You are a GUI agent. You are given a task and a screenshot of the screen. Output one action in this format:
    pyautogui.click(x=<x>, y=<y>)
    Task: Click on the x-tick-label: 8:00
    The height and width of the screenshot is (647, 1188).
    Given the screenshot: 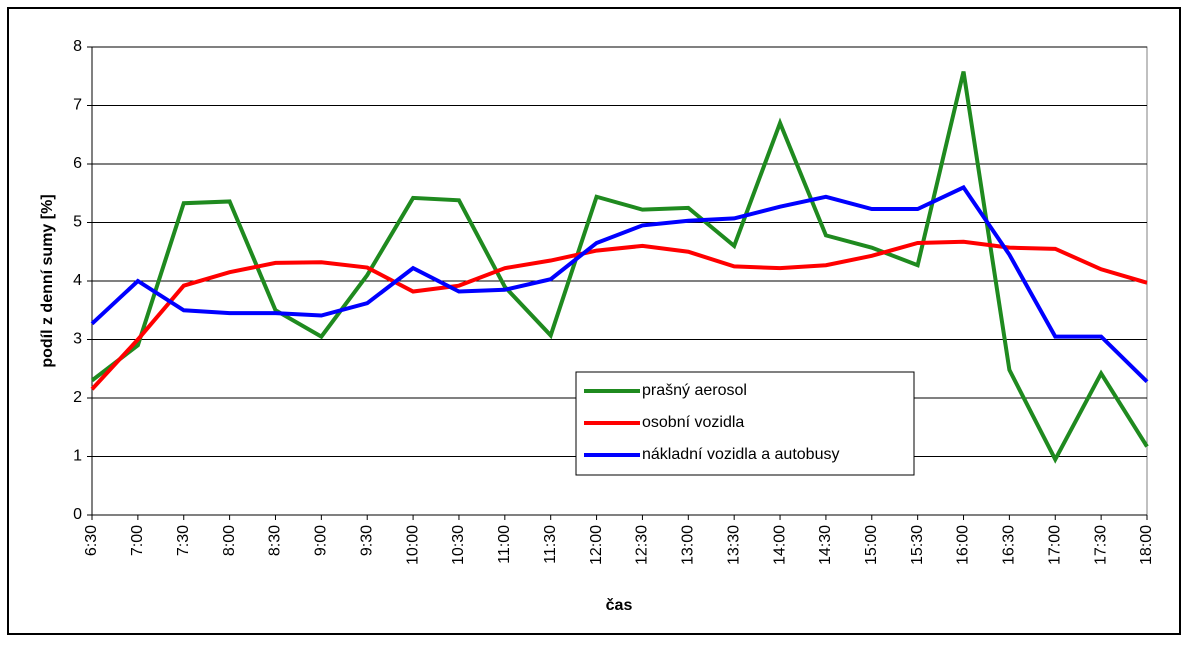 What is the action you would take?
    pyautogui.click(x=229, y=540)
    